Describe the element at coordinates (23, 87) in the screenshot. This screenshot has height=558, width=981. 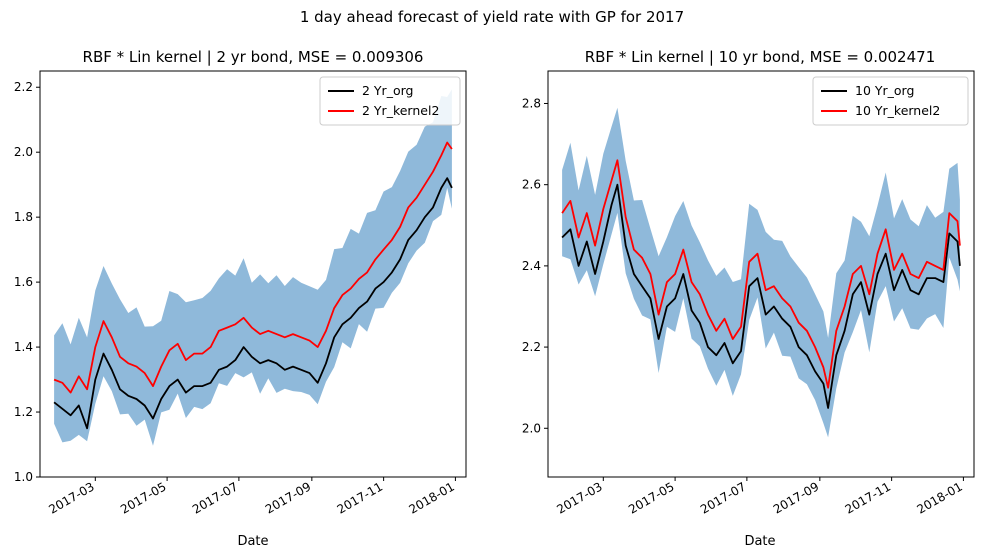
I see `y-tick-label-2yr: 2.2` at that location.